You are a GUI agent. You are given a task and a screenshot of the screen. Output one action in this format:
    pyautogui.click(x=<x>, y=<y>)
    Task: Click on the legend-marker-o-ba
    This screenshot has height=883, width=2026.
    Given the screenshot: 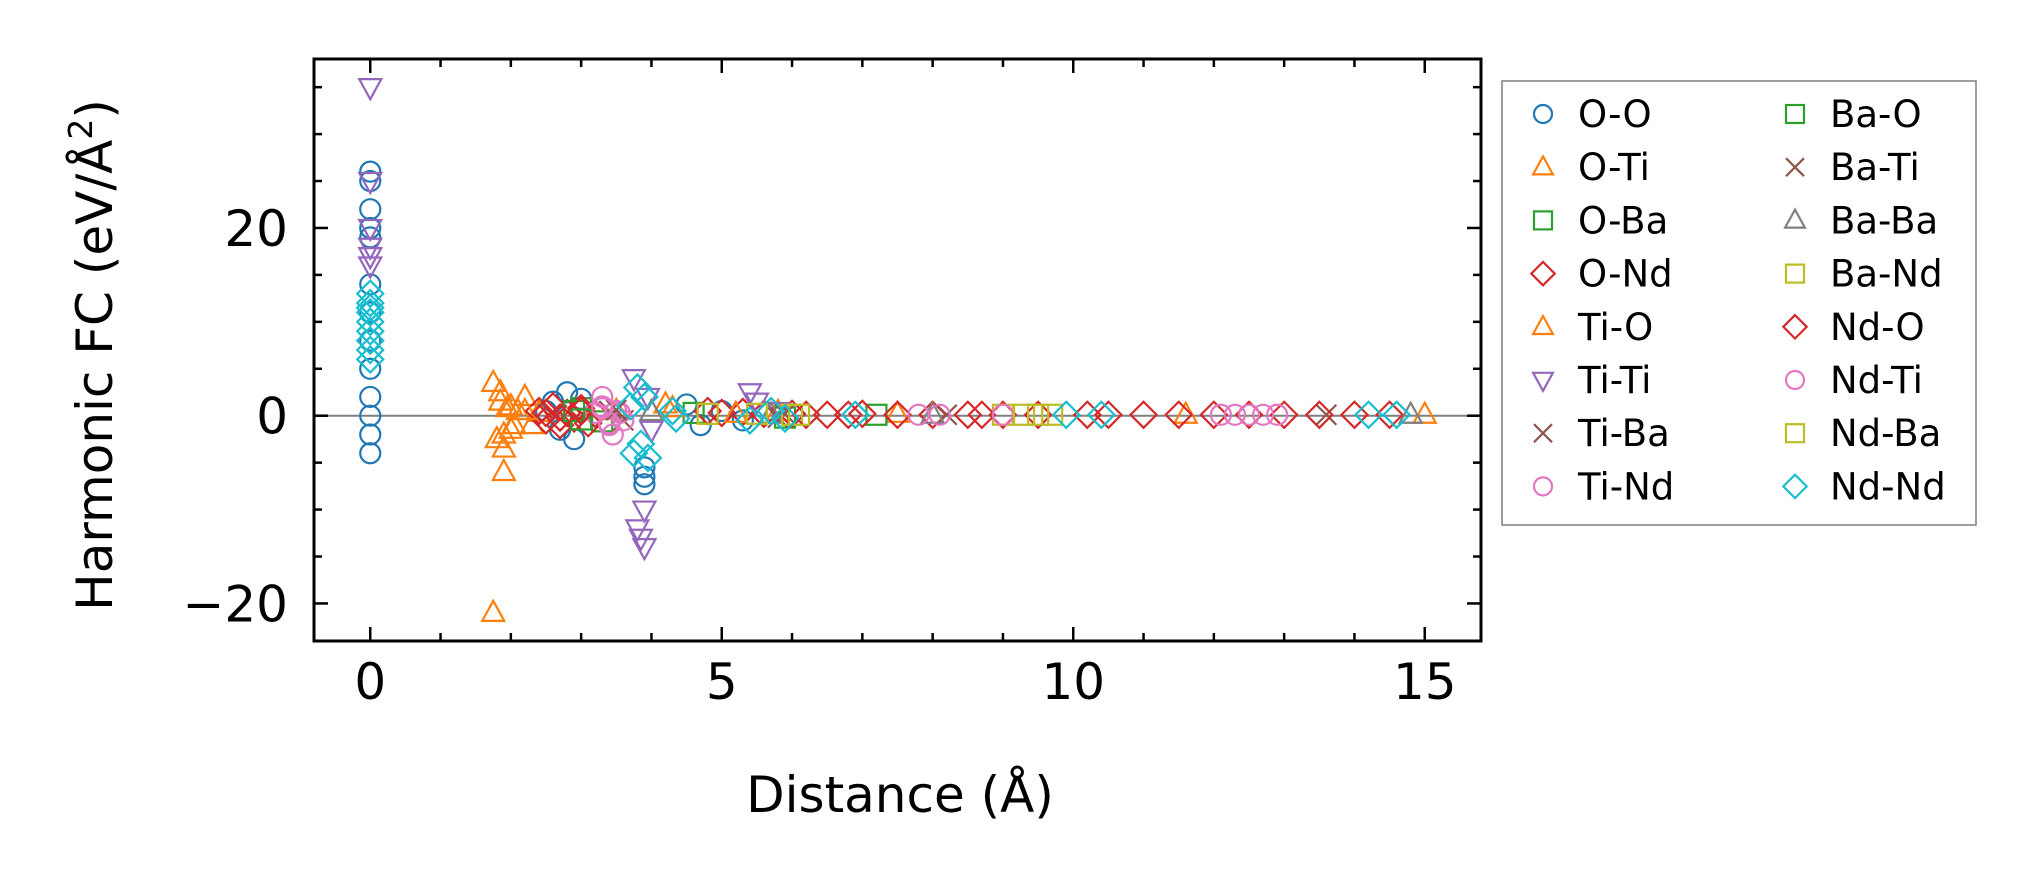 What is the action you would take?
    pyautogui.click(x=1543, y=220)
    